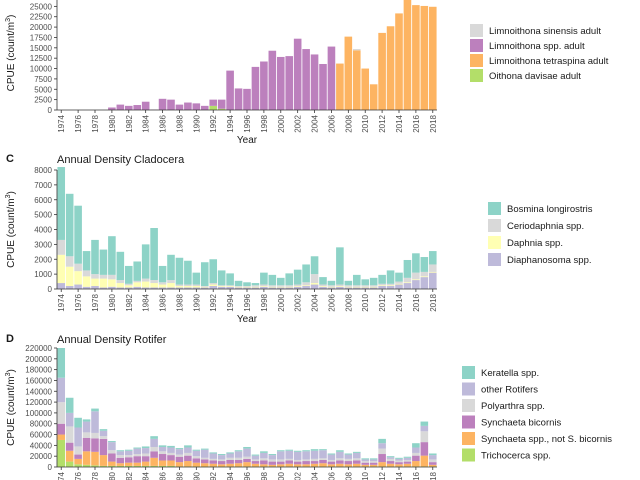  Describe the element at coordinates (41, 58) in the screenshot. I see `y-tick-label: 12500` at that location.